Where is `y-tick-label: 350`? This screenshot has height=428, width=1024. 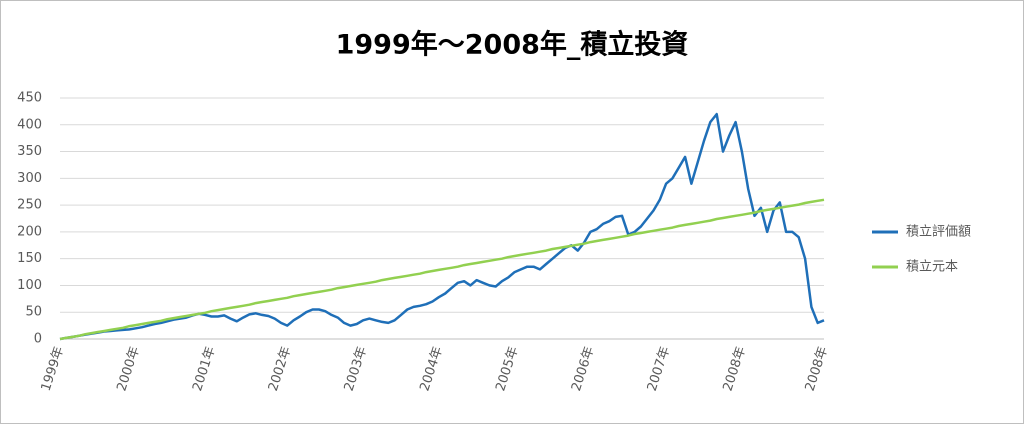
y-tick-label: 350 is located at coordinates (29, 151).